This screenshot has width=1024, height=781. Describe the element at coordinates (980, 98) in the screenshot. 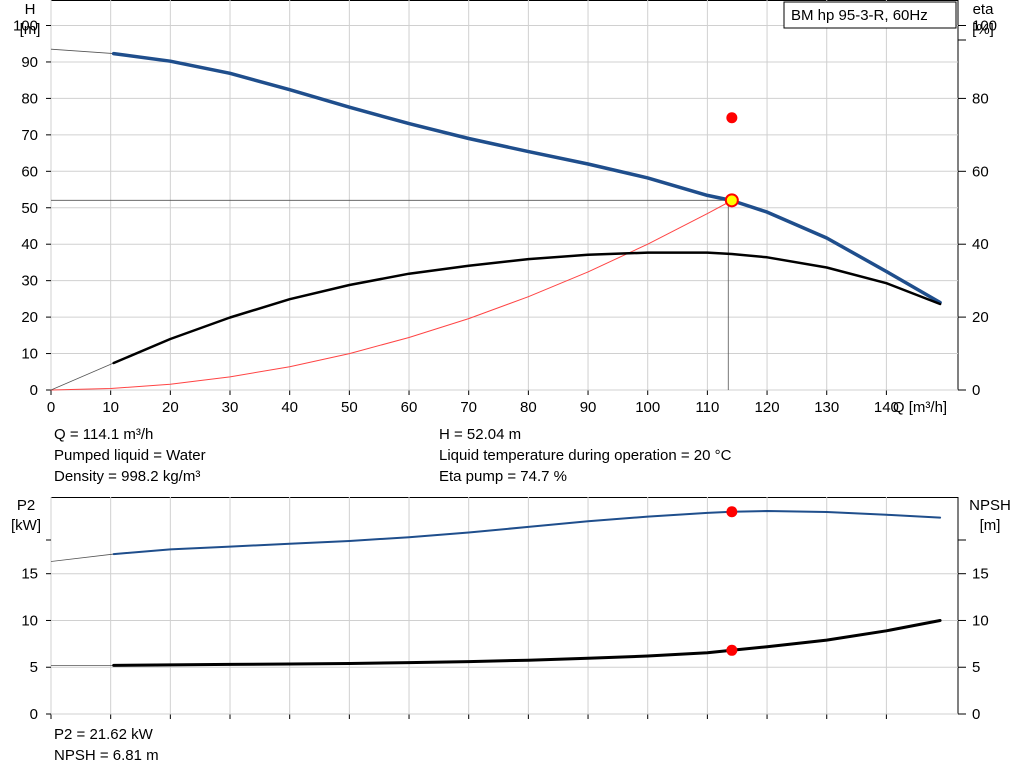

I see `upper-y-tick-label-right: 80` at that location.